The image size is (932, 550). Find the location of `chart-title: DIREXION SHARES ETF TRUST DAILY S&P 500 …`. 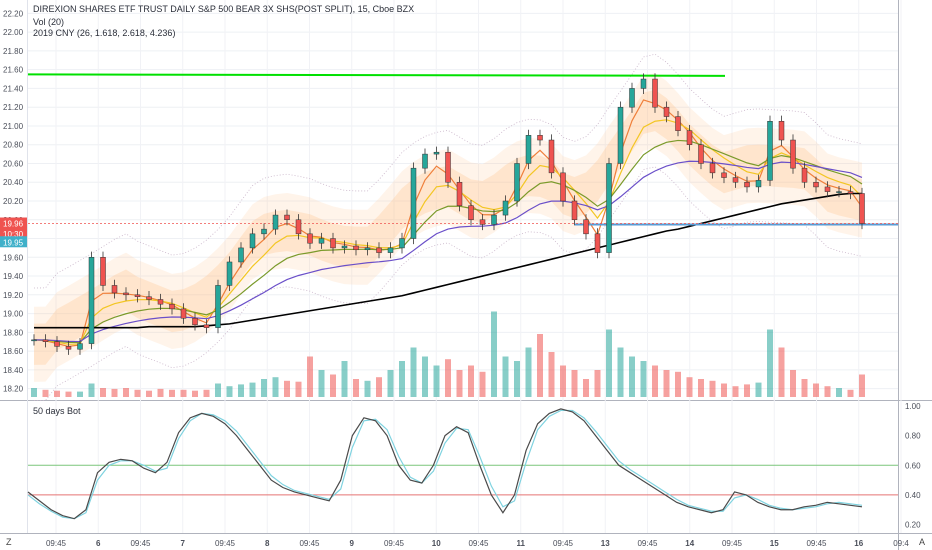

chart-title: DIREXION SHARES ETF TRUST DAILY S&P 500 … is located at coordinates (224, 9).